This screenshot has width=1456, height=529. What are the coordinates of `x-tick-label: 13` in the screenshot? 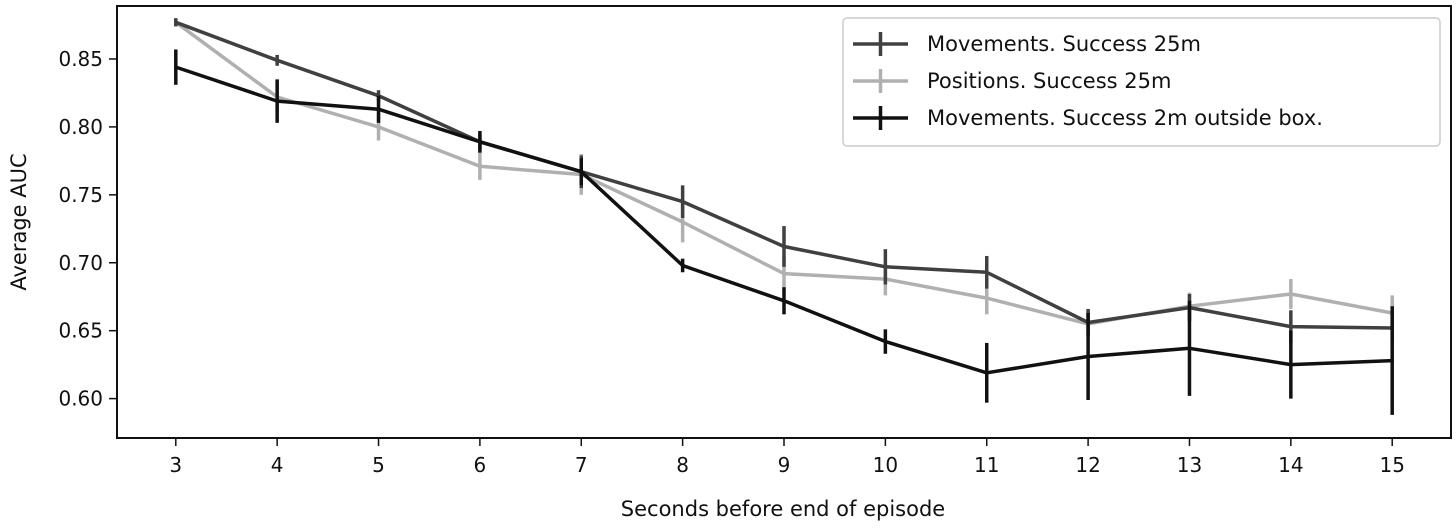 It's located at (1189, 465).